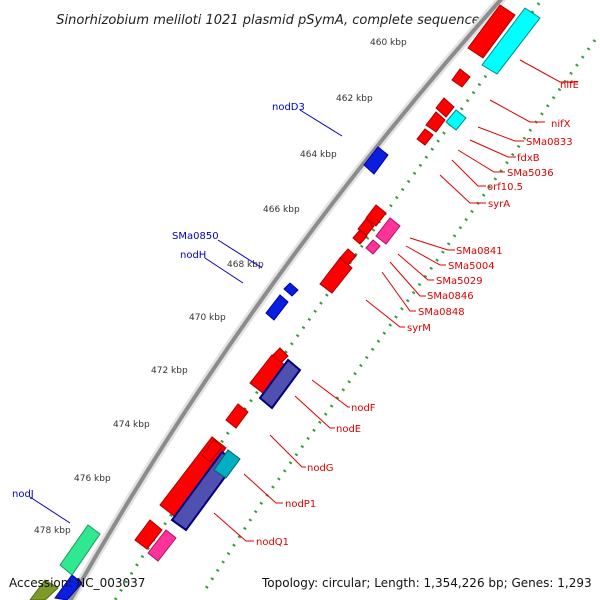 Image resolution: width=600 pixels, height=600 pixels. I want to click on gene-label: syrA, so click(499, 204).